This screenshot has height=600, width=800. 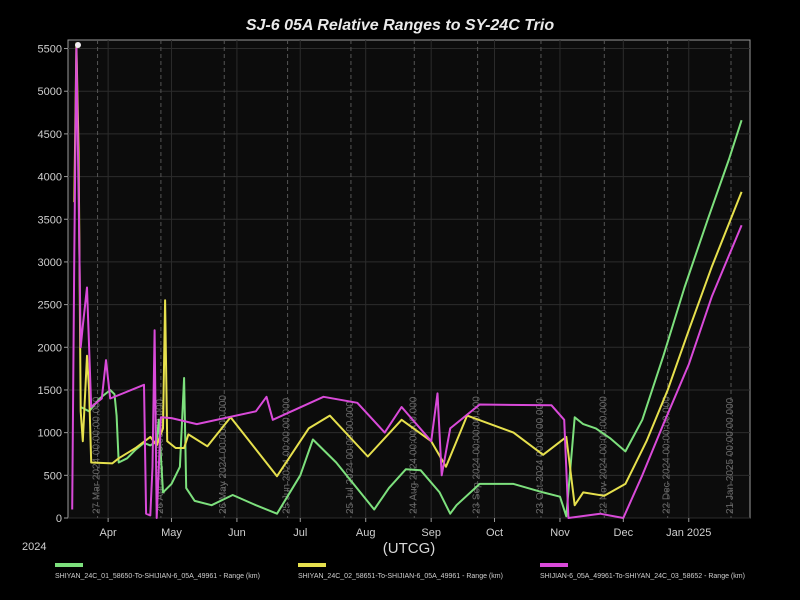 I want to click on event-line-label: 23 Oct 2024 00:00:00.000, so click(x=540, y=456).